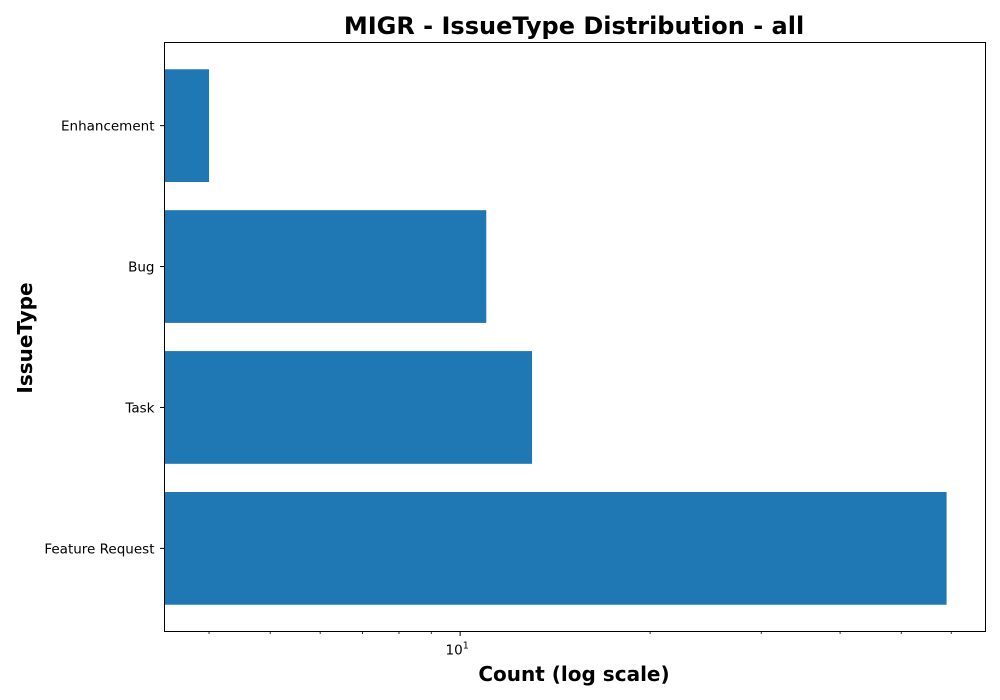  Describe the element at coordinates (108, 127) in the screenshot. I see `y-tick-label: Enhancement` at that location.